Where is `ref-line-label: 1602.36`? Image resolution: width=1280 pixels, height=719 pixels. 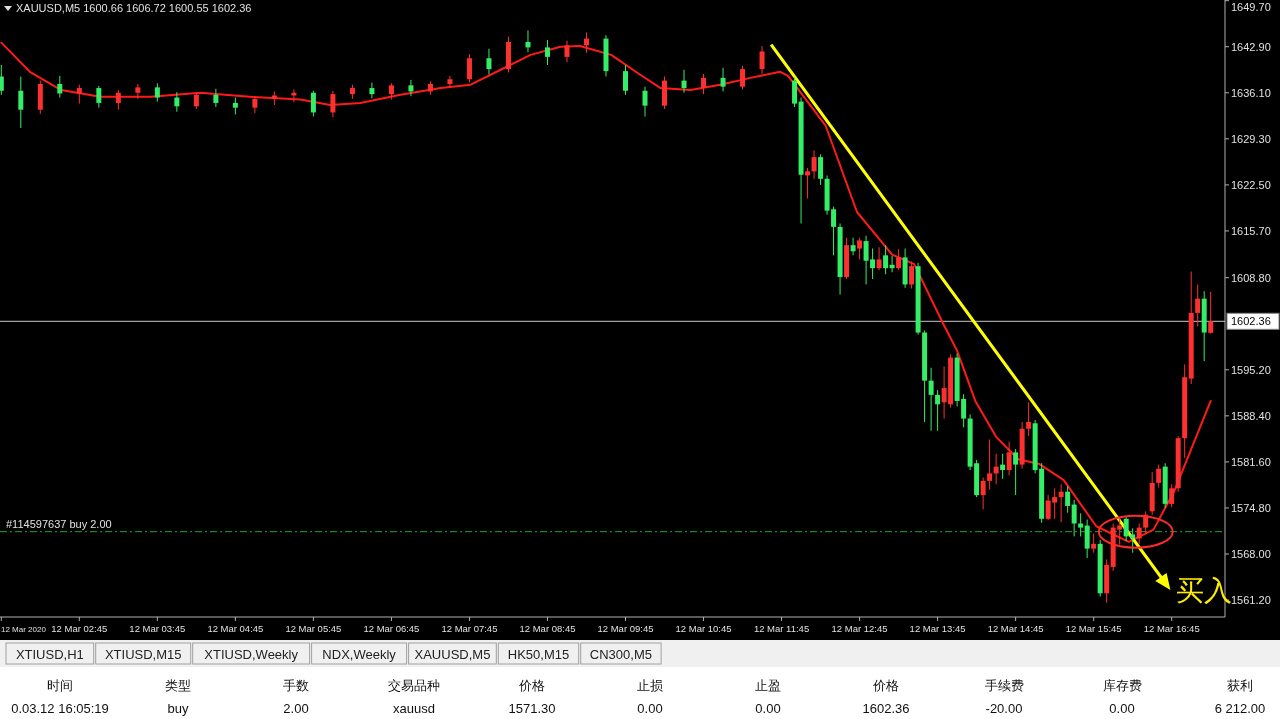 ref-line-label: 1602.36 is located at coordinates (1251, 321).